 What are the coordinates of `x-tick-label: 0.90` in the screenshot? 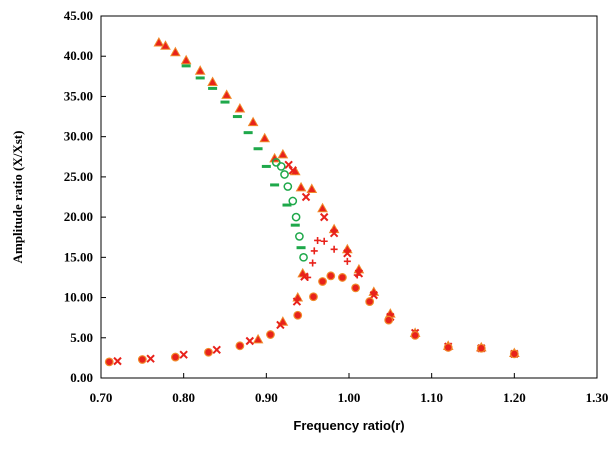 It's located at (266, 397).